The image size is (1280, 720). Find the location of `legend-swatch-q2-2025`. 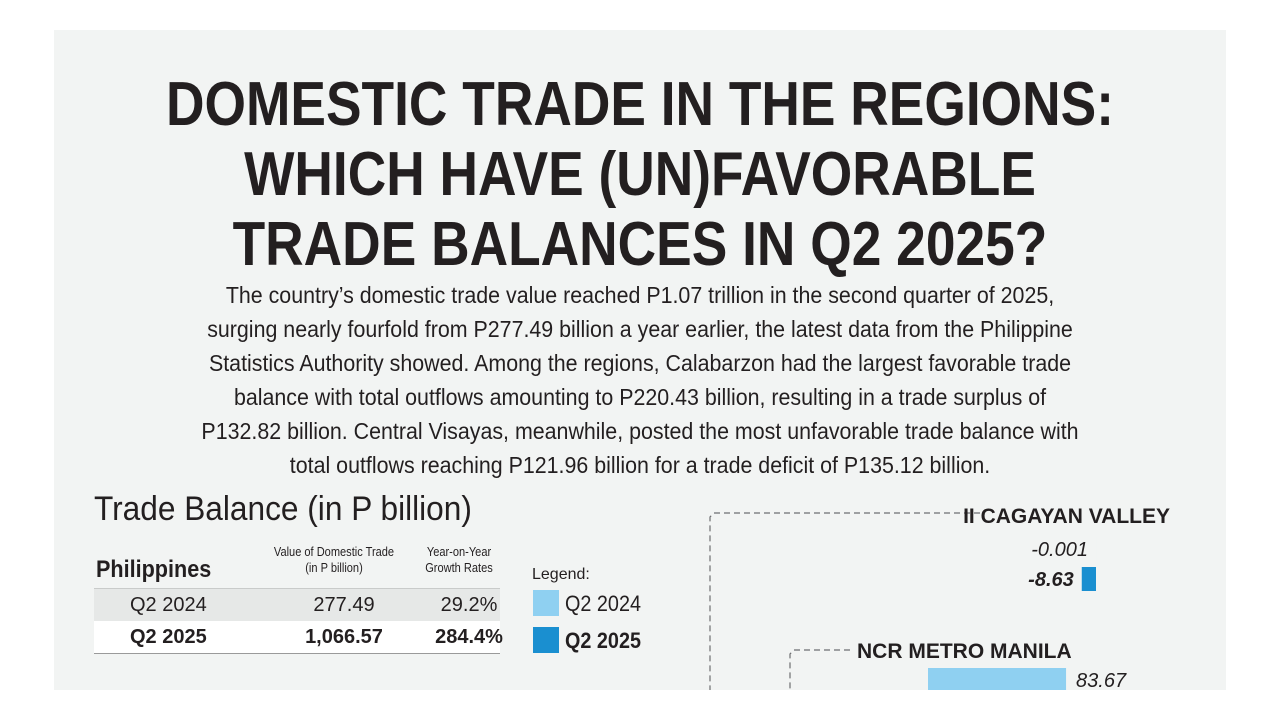

legend-swatch-q2-2025 is located at coordinates (546, 640).